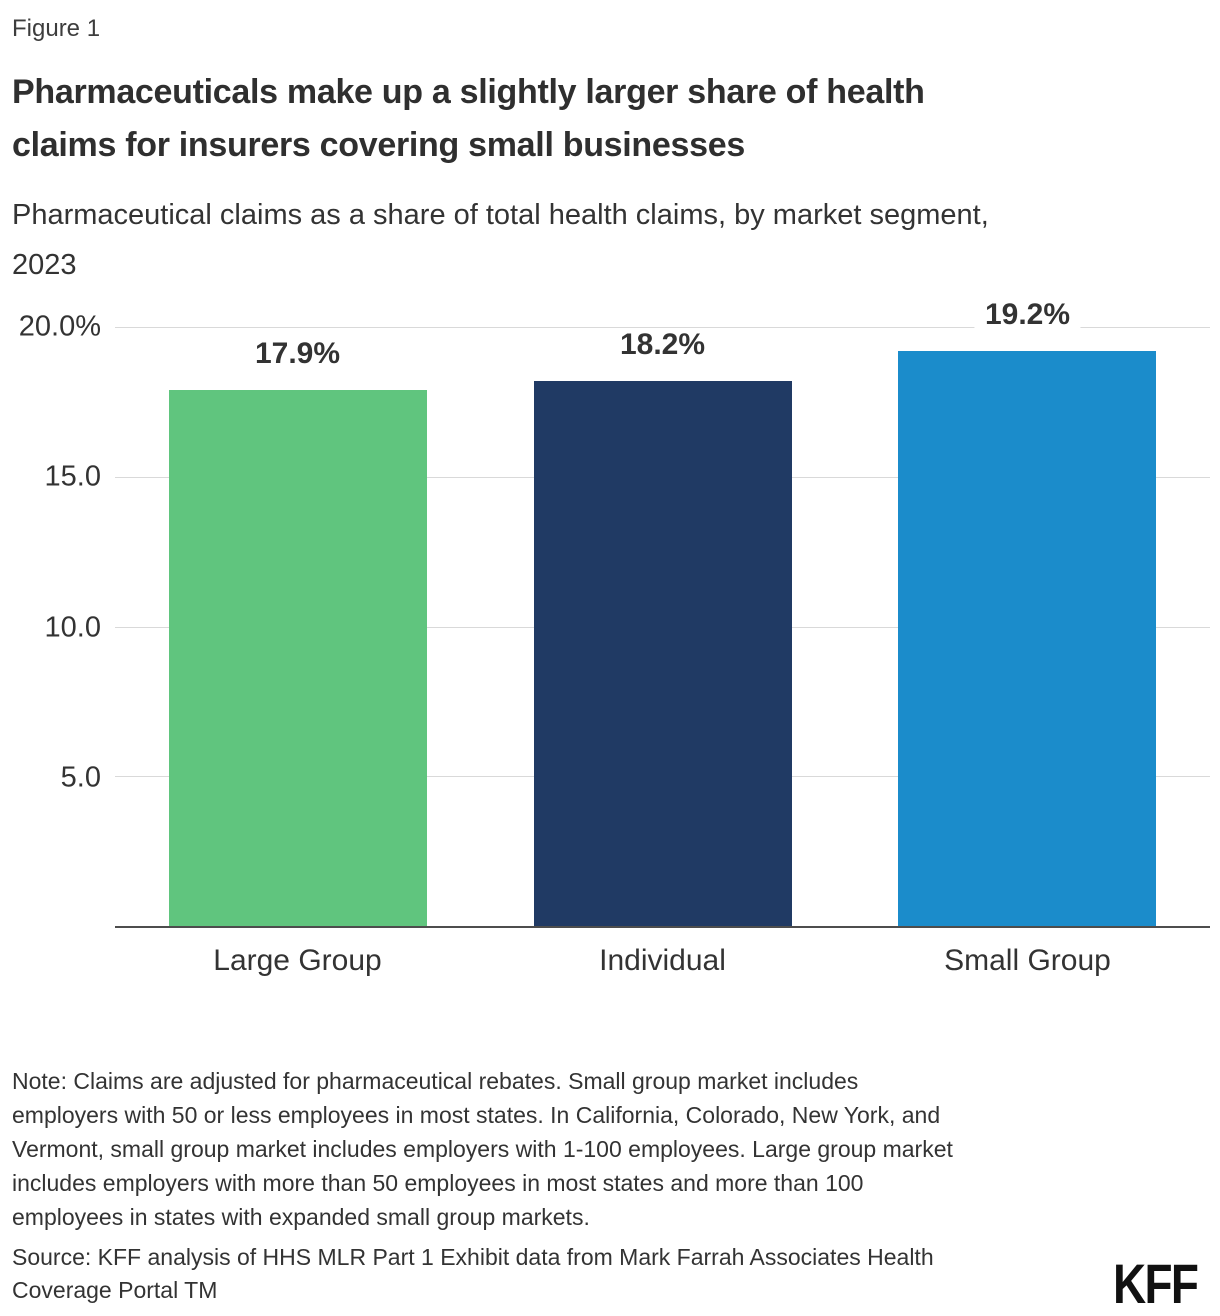  I want to click on figure-label: Figure 1, so click(56, 28).